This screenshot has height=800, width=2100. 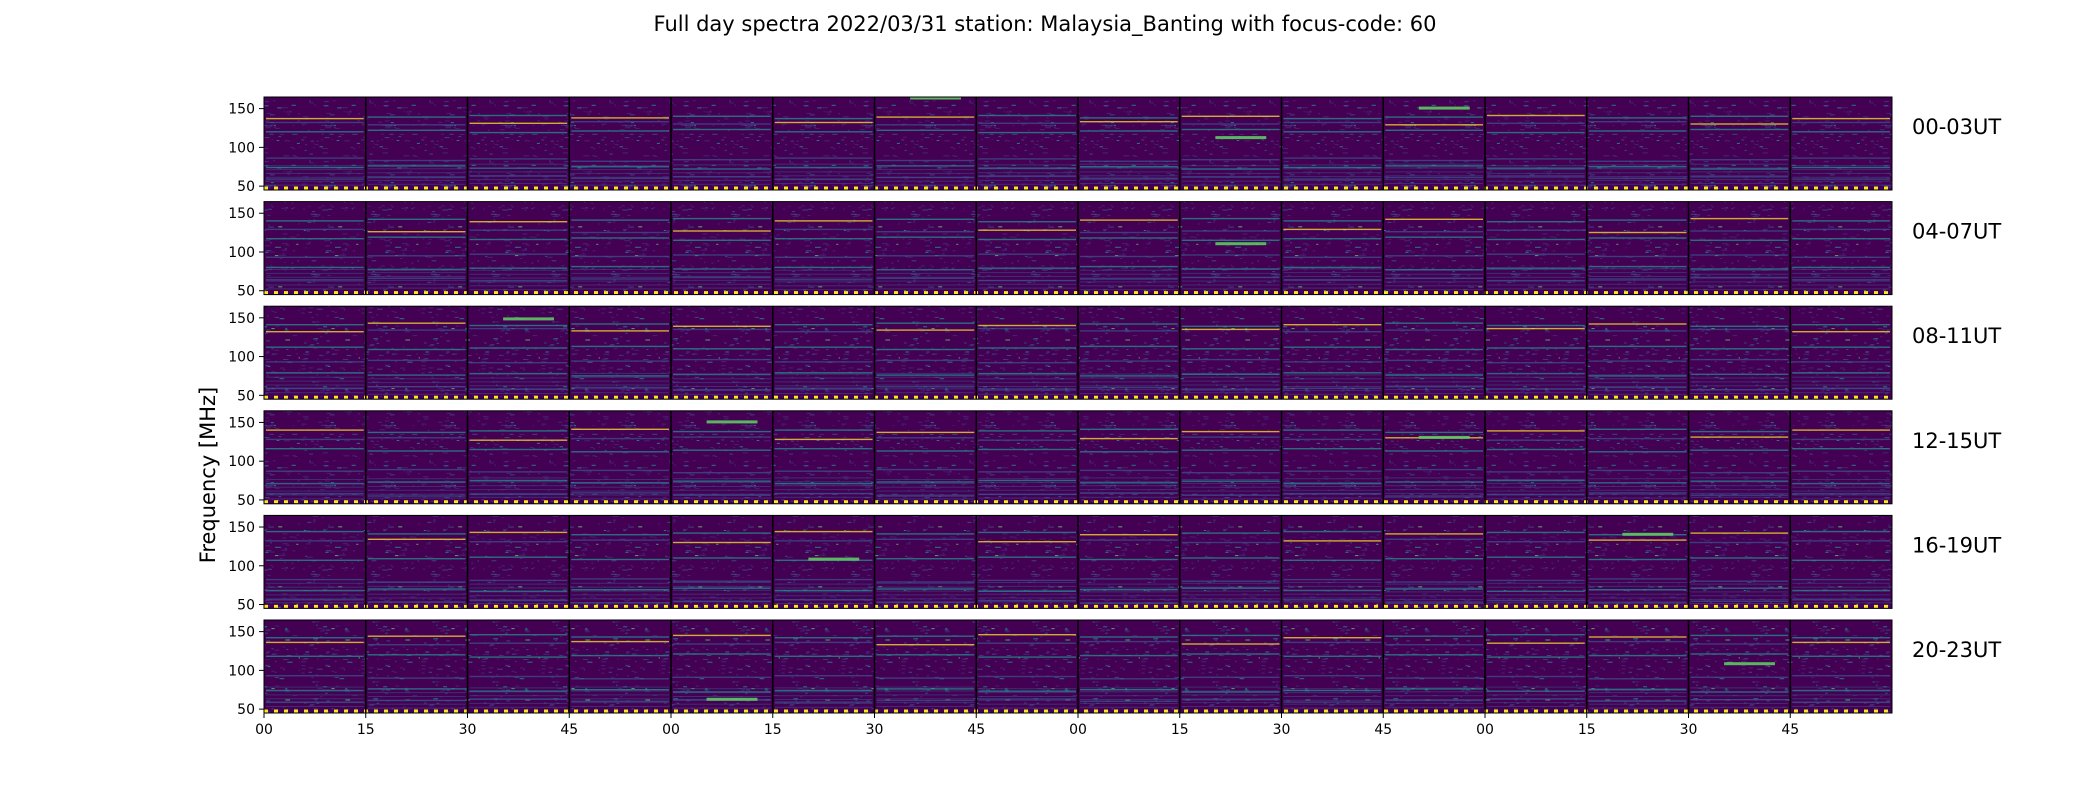 What do you see at coordinates (246, 292) in the screenshot?
I see `y-tick-label: 50` at bounding box center [246, 292].